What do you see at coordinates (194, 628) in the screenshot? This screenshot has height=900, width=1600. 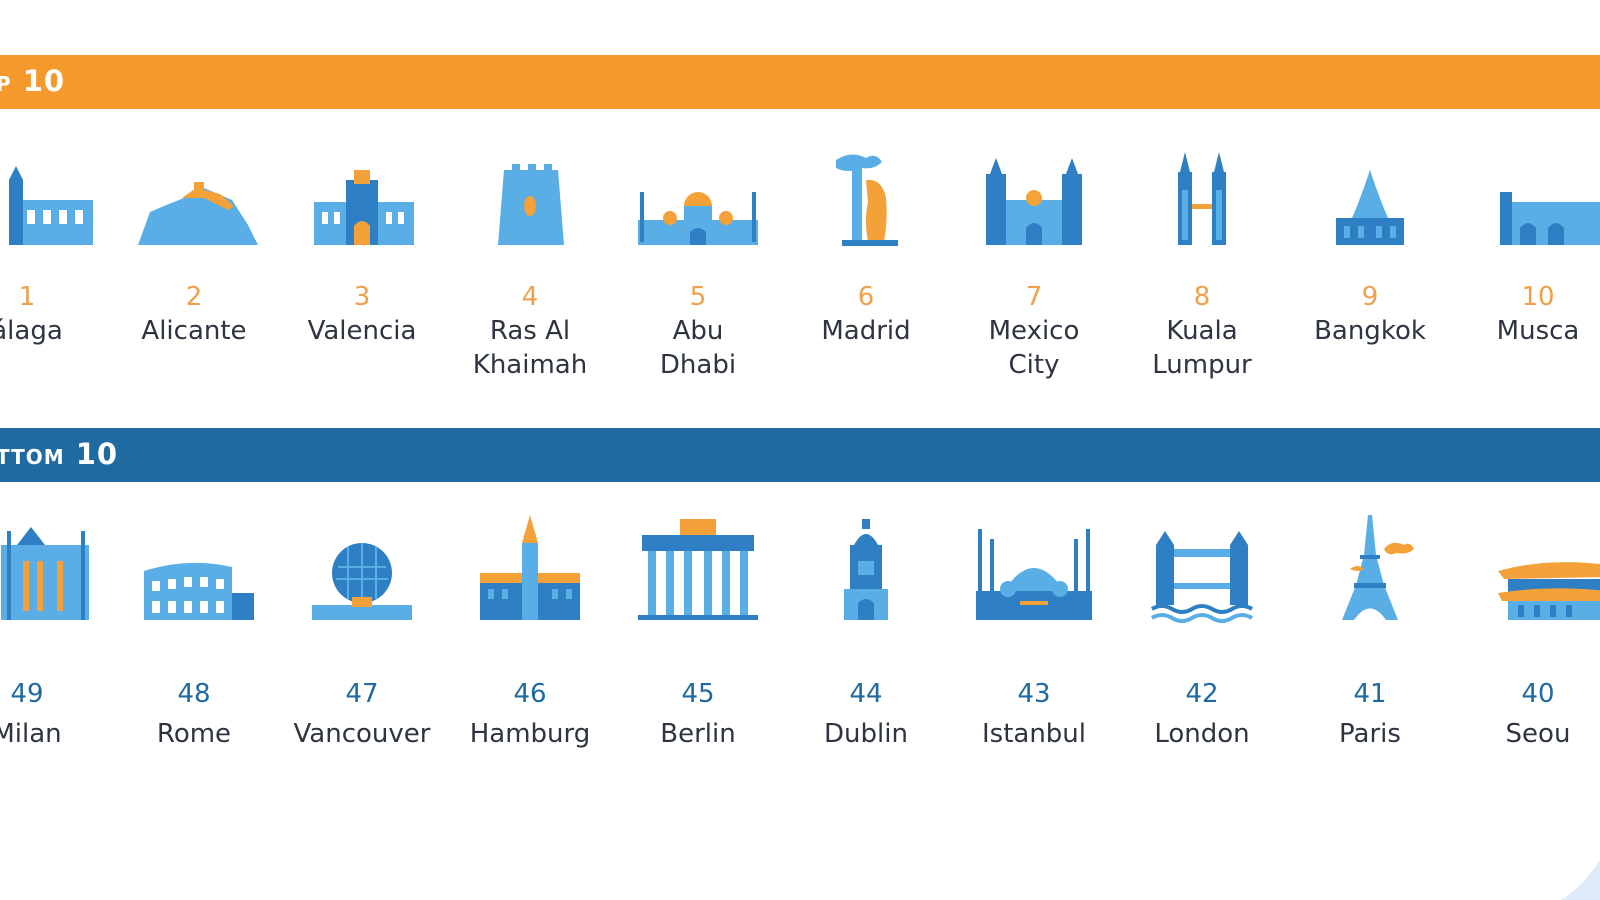 I see `list-item: 48 Rome` at bounding box center [194, 628].